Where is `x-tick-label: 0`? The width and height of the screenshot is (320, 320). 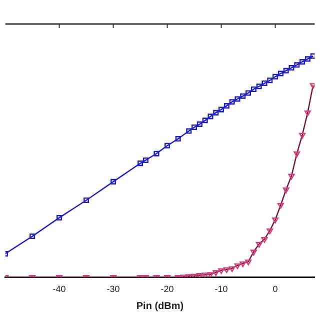 x-tick-label: 0 is located at coordinates (275, 289).